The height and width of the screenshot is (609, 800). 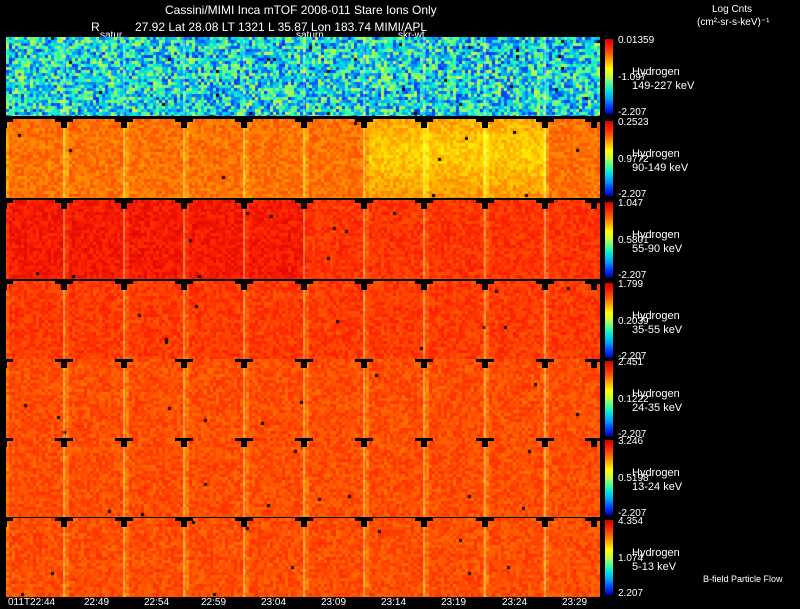 What do you see at coordinates (575, 602) in the screenshot?
I see `x-tick-label: 23:29` at bounding box center [575, 602].